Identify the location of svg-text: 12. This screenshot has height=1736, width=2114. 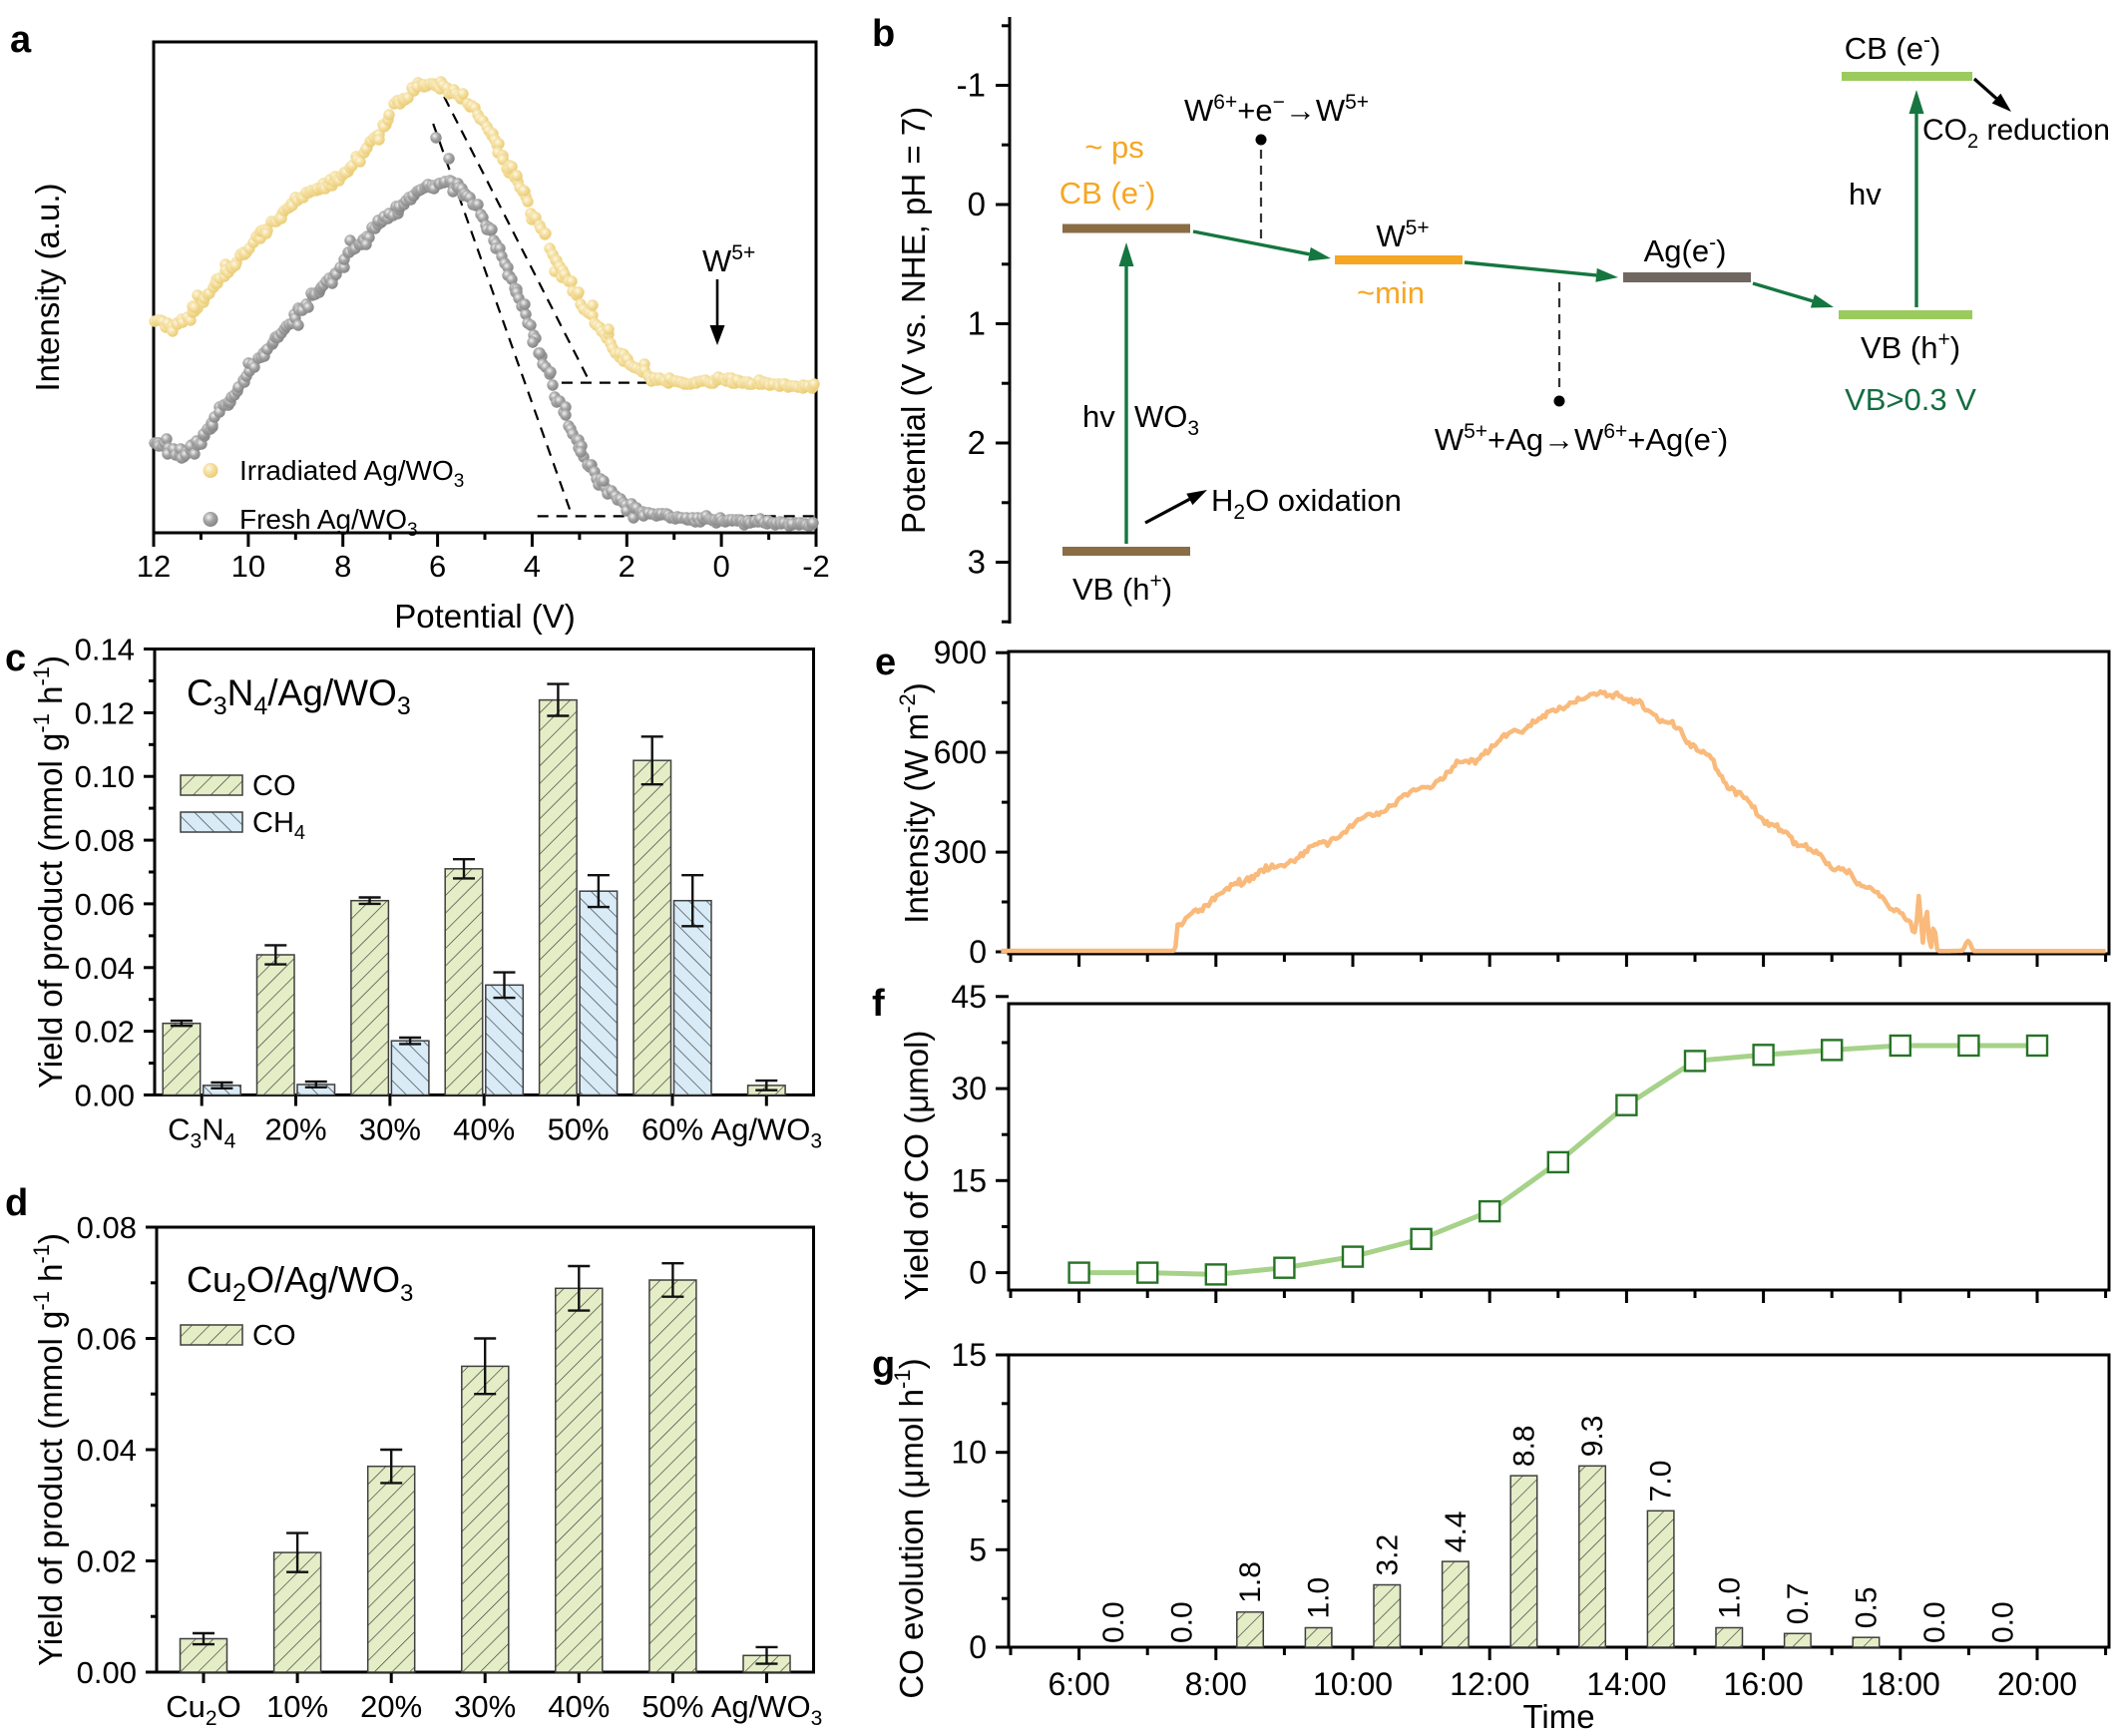
(154, 566).